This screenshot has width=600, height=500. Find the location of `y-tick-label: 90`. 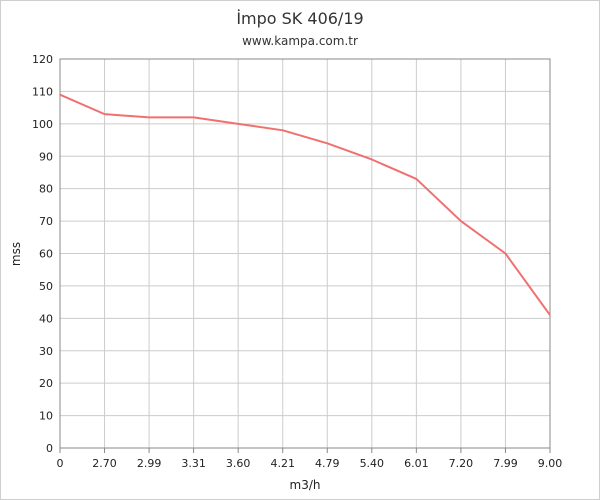

y-tick-label: 90 is located at coordinates (46, 156).